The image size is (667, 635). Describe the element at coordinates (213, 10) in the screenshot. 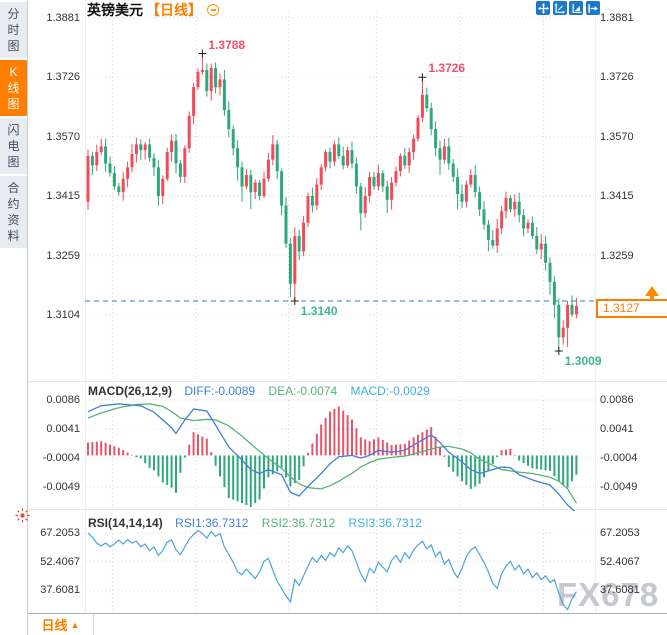

I see `collapse-circle-minus-icon` at that location.